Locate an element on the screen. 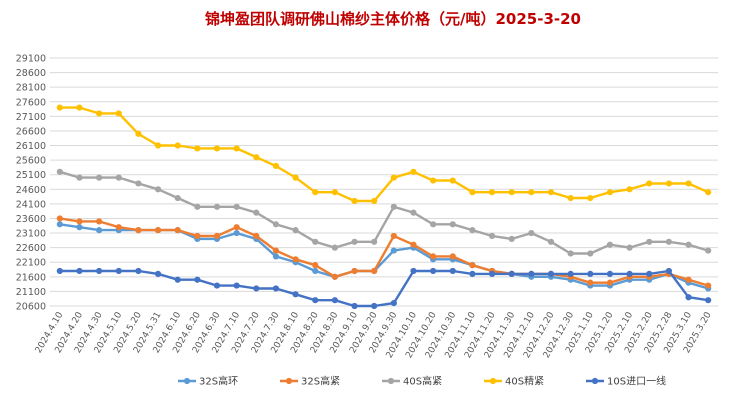 This screenshot has height=400, width=732. legend-label: 10S进口一线 is located at coordinates (636, 381).